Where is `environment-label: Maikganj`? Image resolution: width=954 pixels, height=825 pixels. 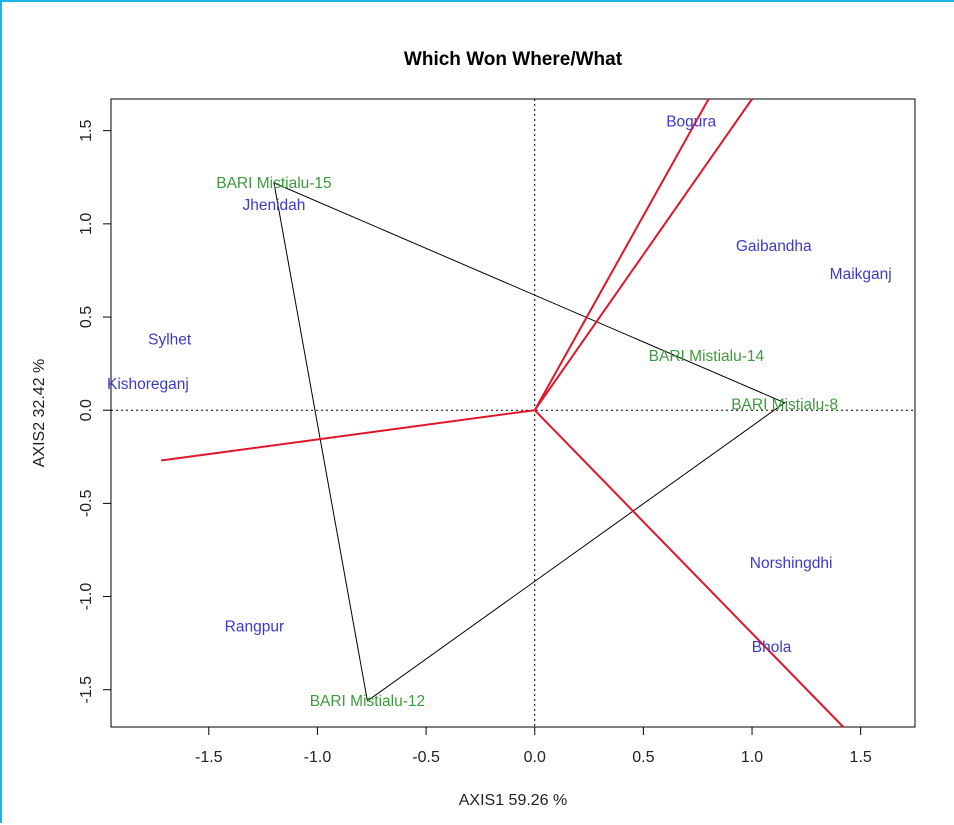 environment-label: Maikganj is located at coordinates (861, 274).